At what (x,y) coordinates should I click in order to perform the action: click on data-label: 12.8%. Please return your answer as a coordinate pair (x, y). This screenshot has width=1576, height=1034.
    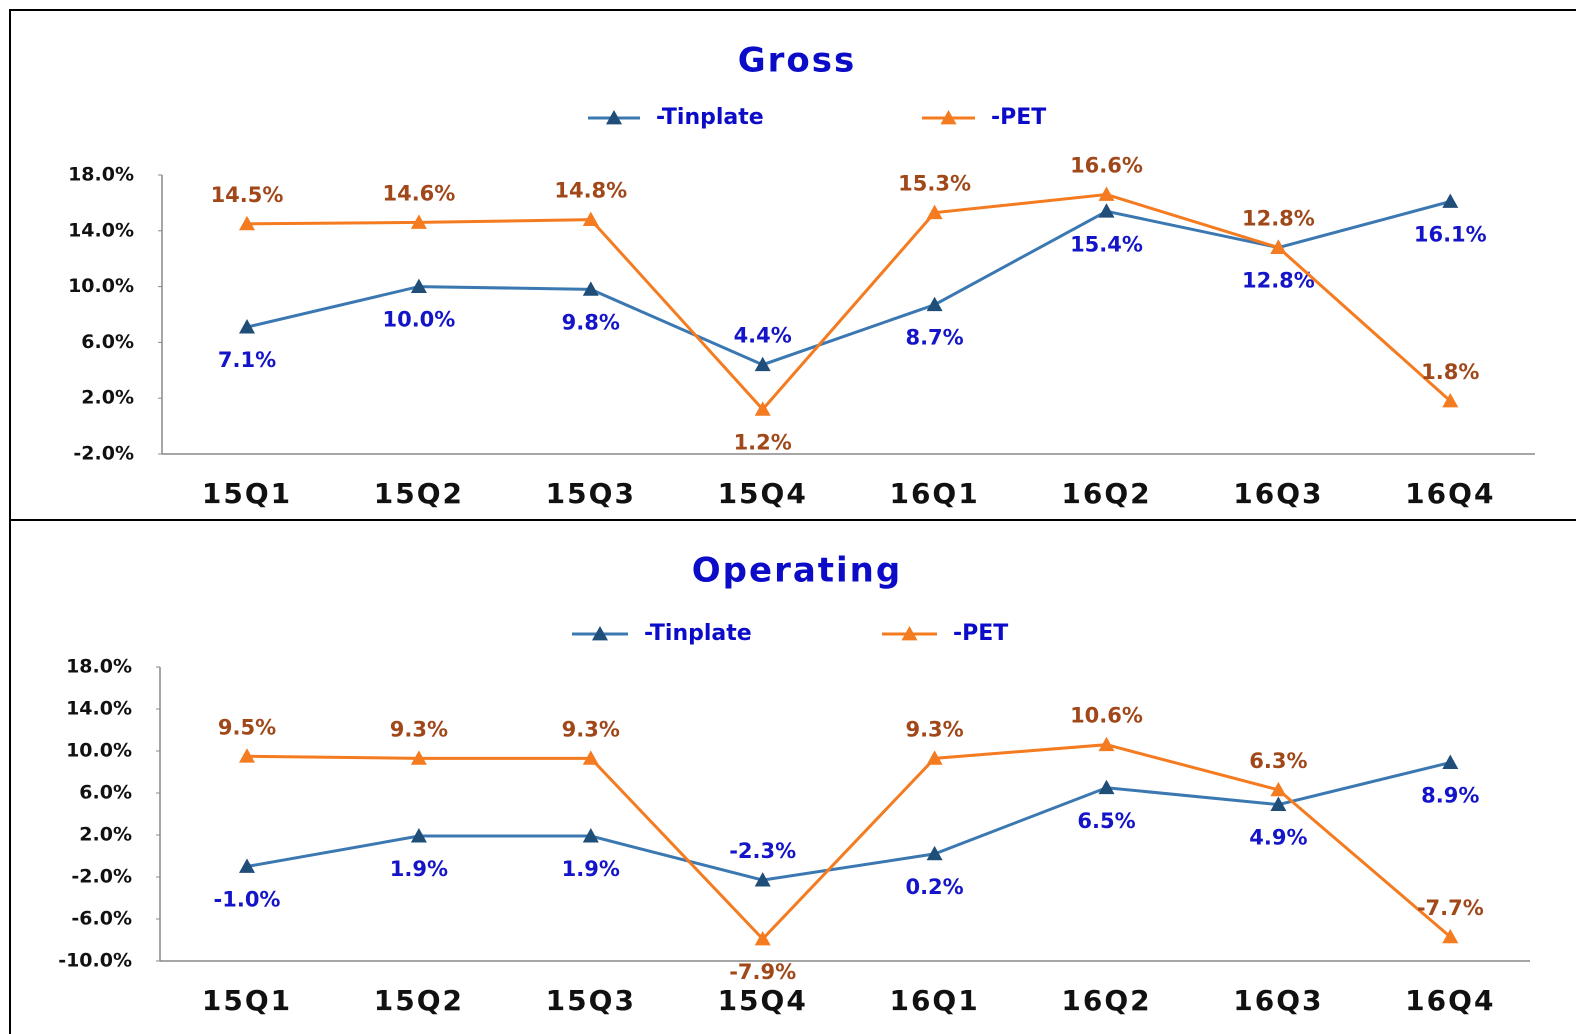
    Looking at the image, I should click on (1278, 219).